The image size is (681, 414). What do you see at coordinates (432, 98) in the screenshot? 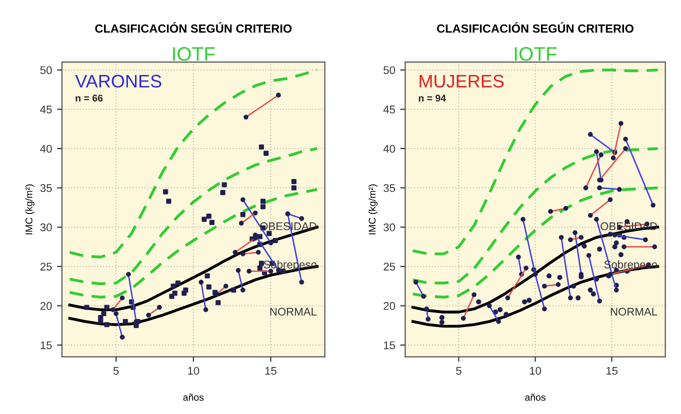
I see `annotation: n = 94` at bounding box center [432, 98].